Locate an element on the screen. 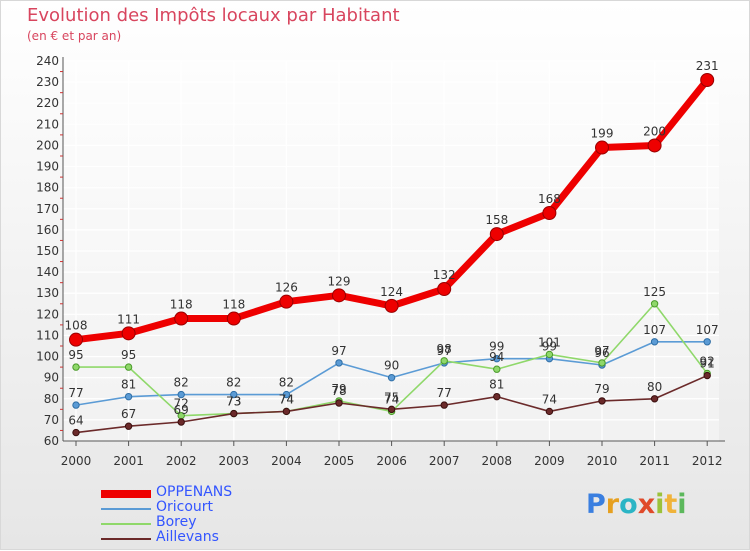 The image size is (750, 551). legend-label: Borey is located at coordinates (176, 522).